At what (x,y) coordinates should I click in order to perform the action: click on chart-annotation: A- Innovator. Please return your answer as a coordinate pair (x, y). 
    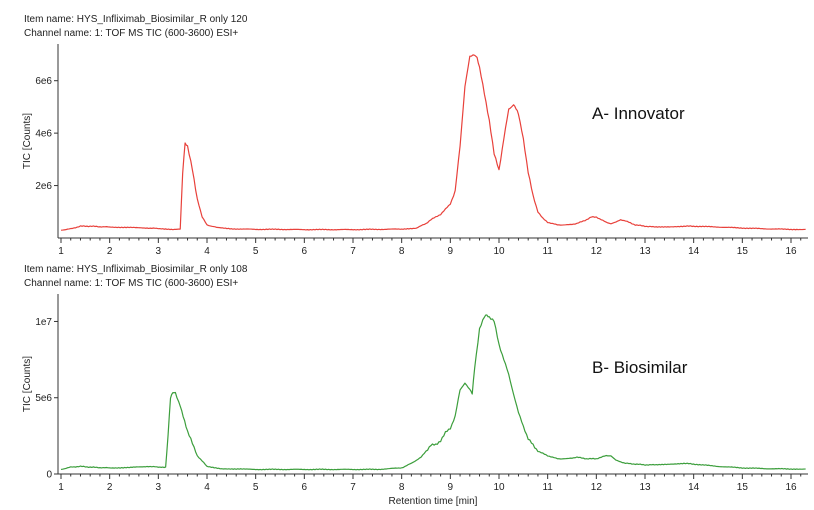
    Looking at the image, I should click on (638, 113).